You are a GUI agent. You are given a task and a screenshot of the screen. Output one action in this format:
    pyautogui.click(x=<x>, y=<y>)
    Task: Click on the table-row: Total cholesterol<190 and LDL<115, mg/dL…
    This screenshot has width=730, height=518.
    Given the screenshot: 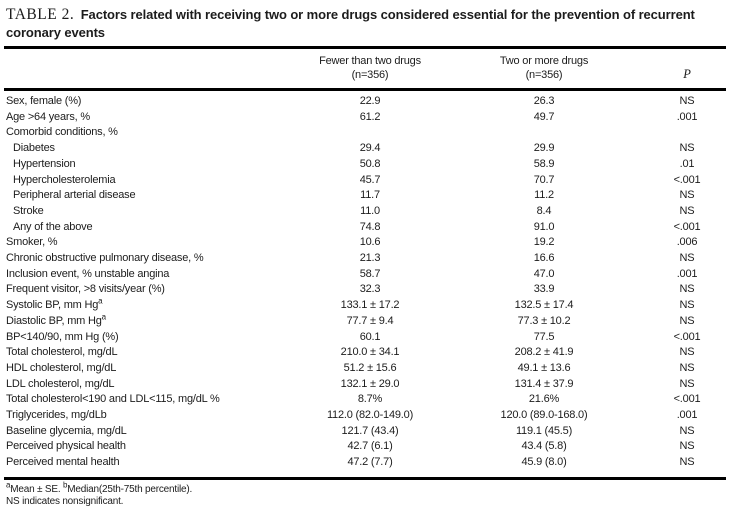 What is the action you would take?
    pyautogui.click(x=365, y=400)
    